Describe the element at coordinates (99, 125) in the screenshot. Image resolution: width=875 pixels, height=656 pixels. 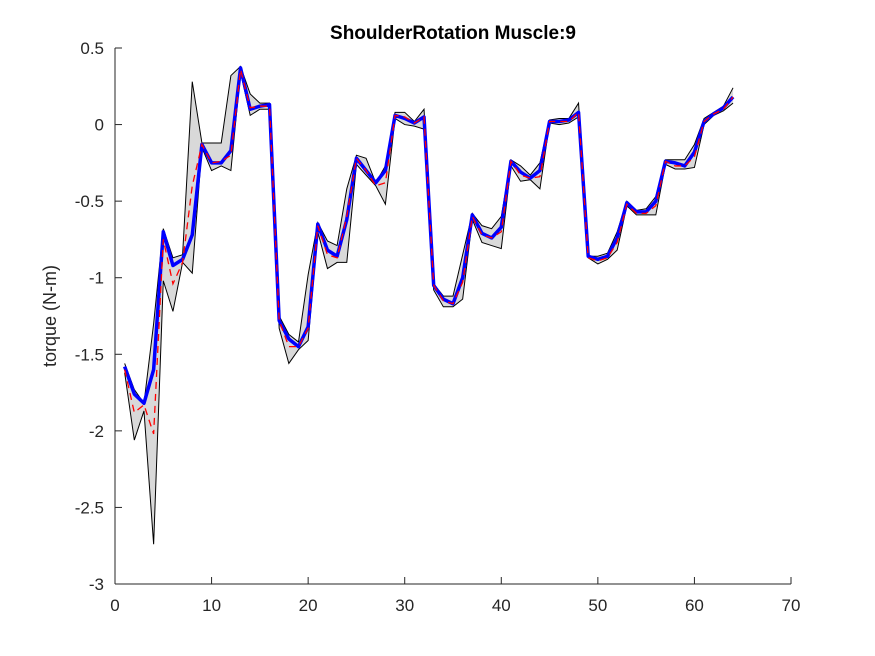
I see `y-tick-label: 0` at that location.